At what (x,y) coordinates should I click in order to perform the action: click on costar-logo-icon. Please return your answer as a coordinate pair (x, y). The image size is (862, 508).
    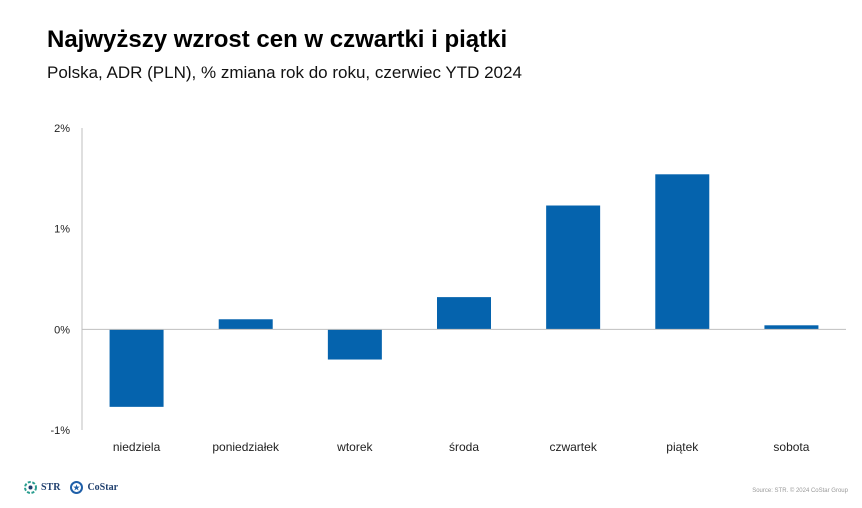
    Looking at the image, I should click on (77, 487).